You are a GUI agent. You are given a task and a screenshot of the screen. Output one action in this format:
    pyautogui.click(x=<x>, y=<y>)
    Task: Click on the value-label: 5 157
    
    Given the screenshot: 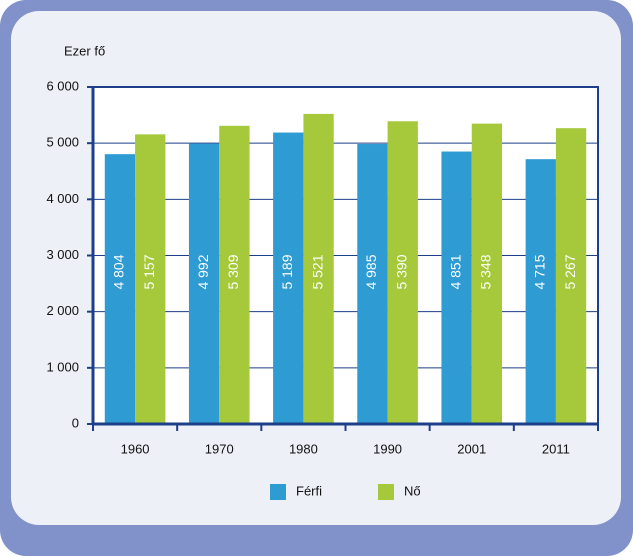 What is the action you would take?
    pyautogui.click(x=149, y=271)
    